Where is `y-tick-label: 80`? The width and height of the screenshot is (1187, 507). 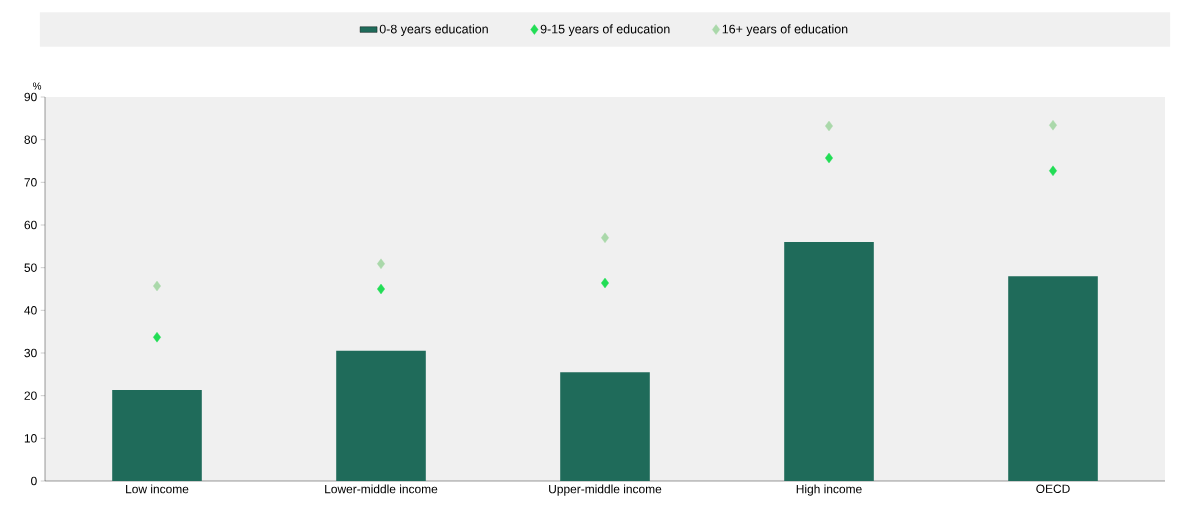 y-tick-label: 80 is located at coordinates (30, 139).